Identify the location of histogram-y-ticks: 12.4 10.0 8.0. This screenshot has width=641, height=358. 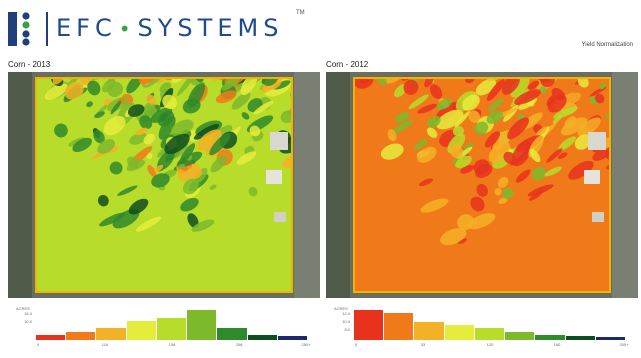
(339, 325).